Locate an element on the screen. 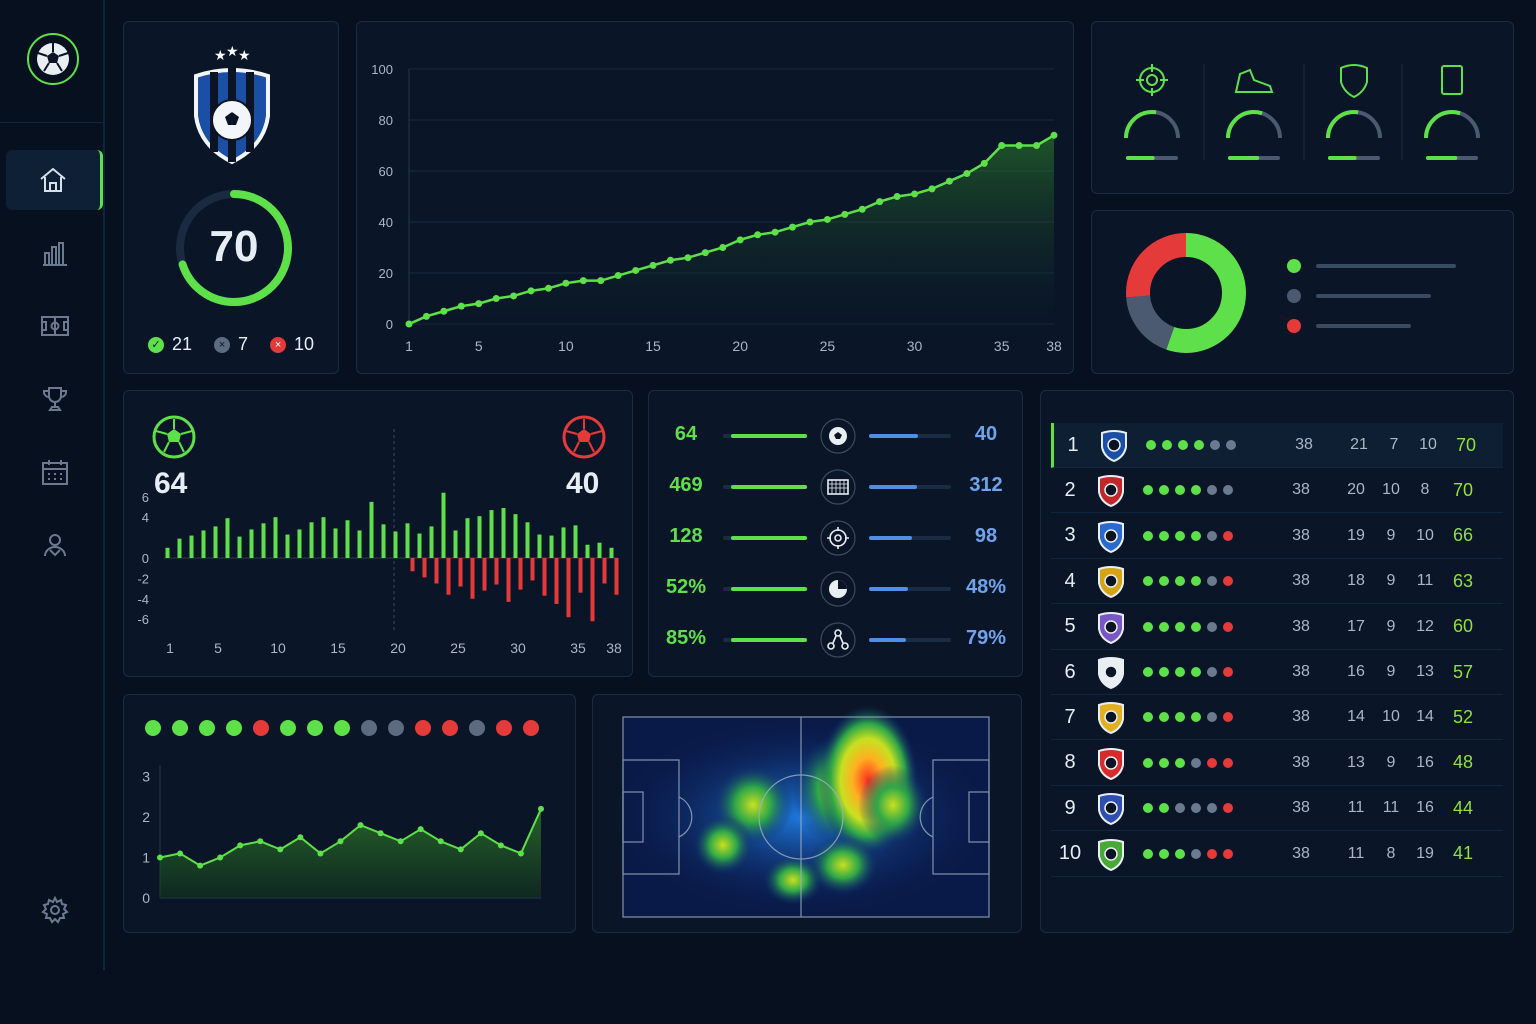  x-tick-label: 20 is located at coordinates (740, 346).